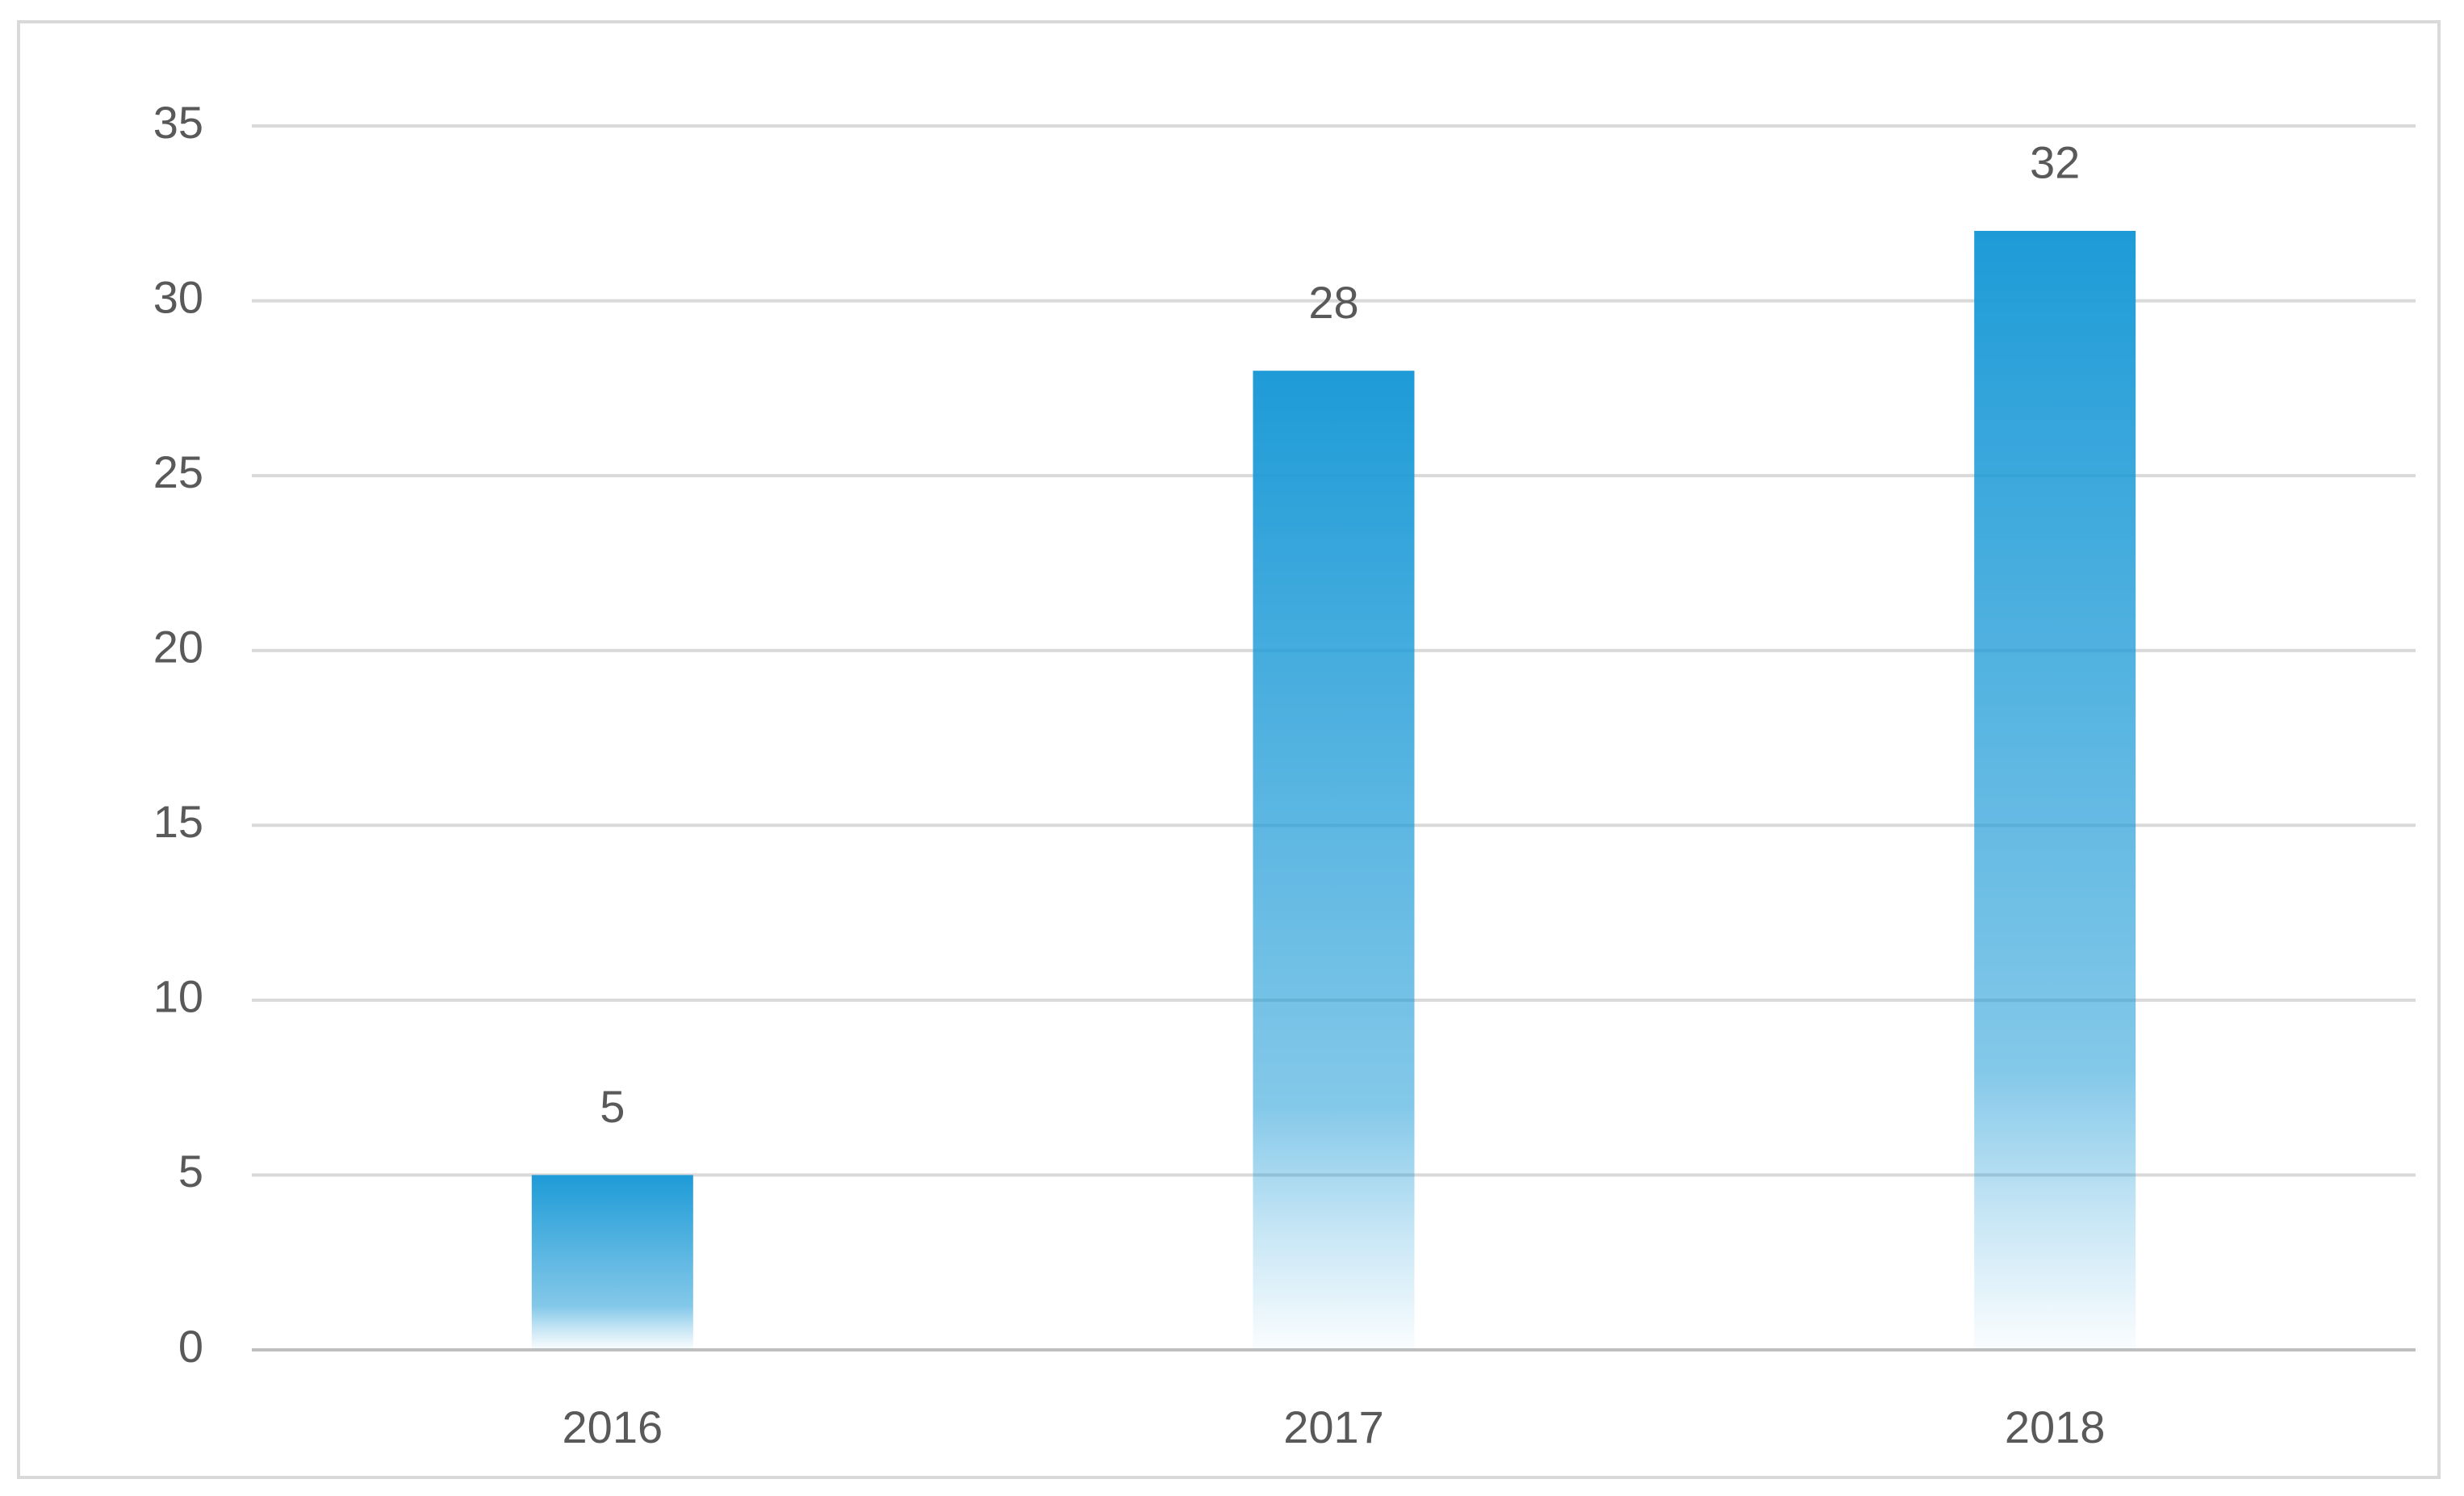 The height and width of the screenshot is (1496, 2464). What do you see at coordinates (2055, 1427) in the screenshot?
I see `x-tick-label: 2018` at bounding box center [2055, 1427].